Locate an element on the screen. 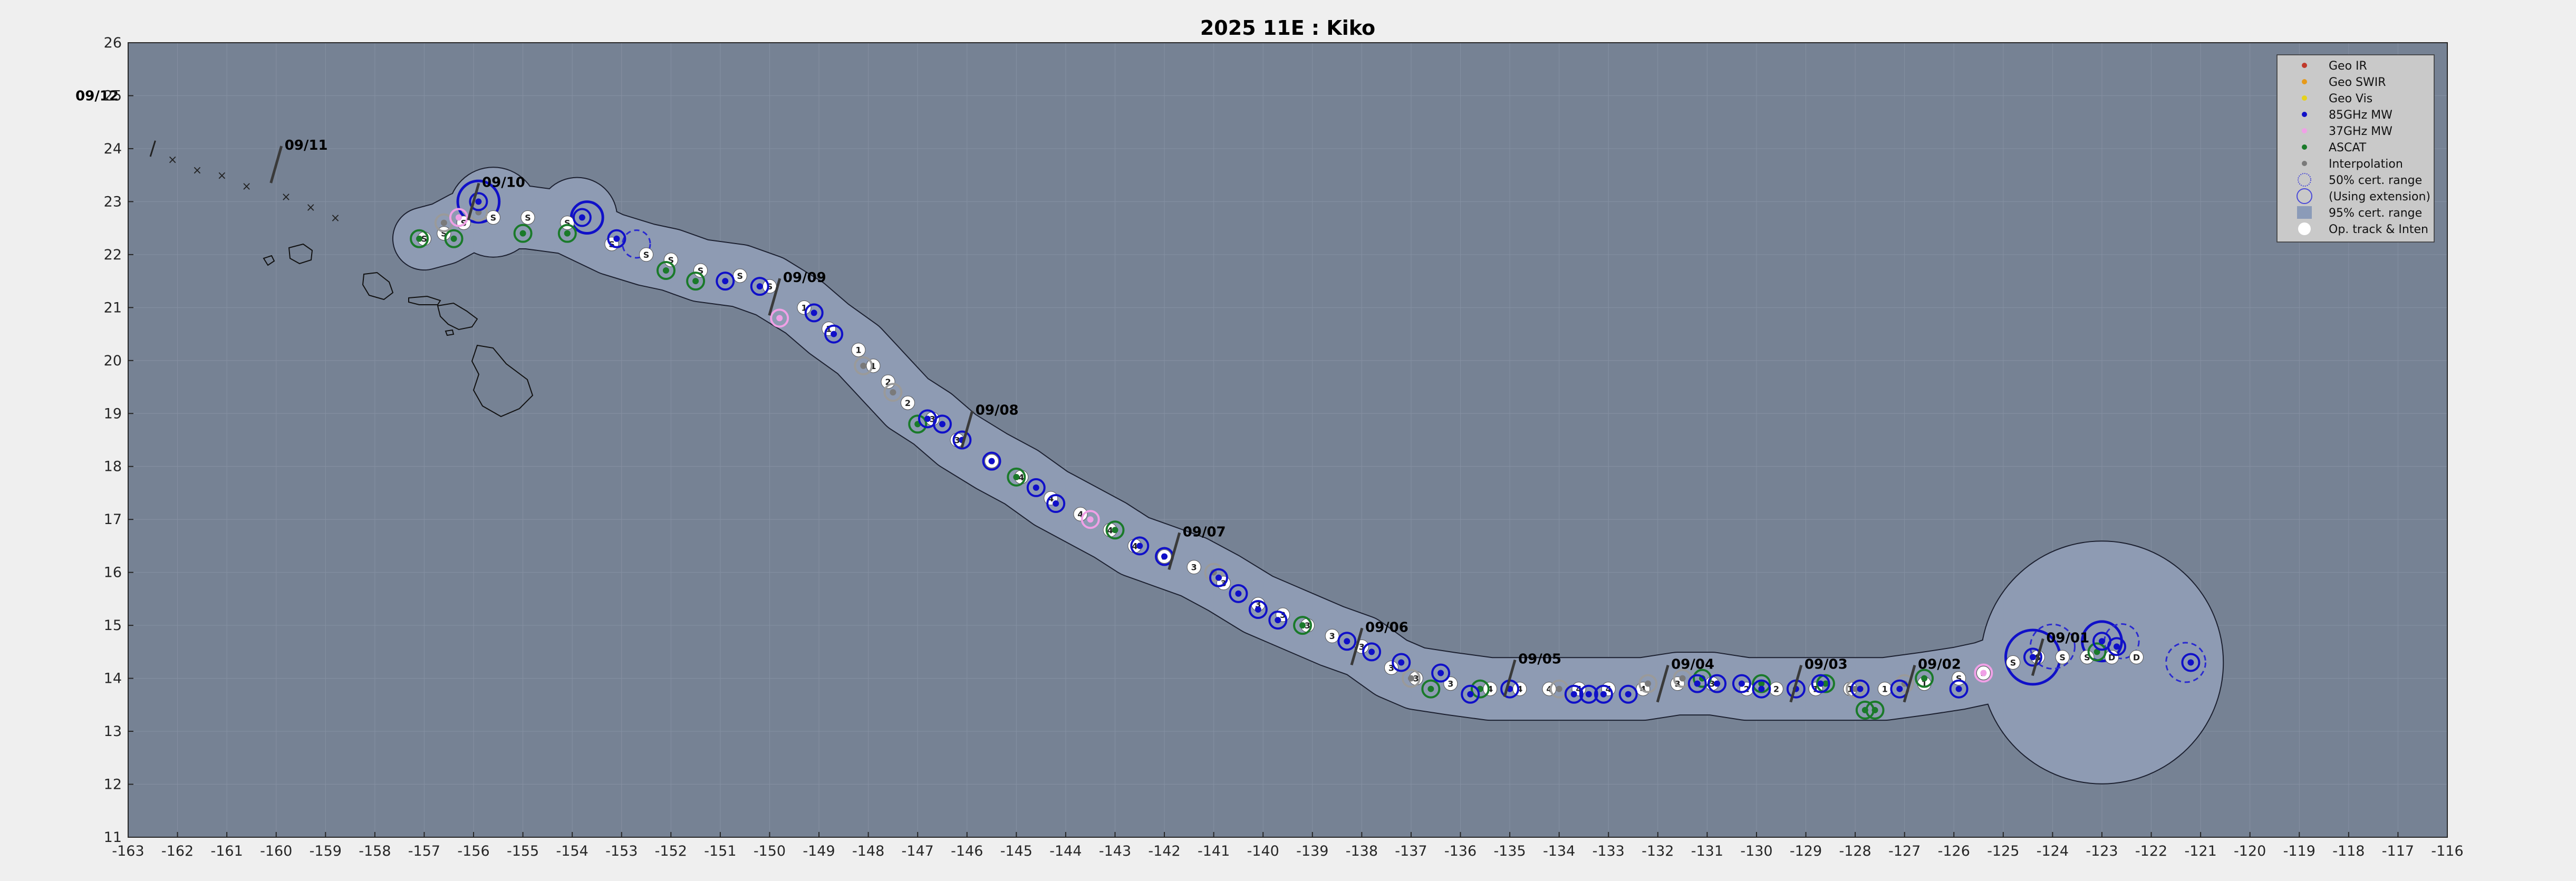 The height and width of the screenshot is (881, 2576). x-tick-label: -141 is located at coordinates (1214, 851).